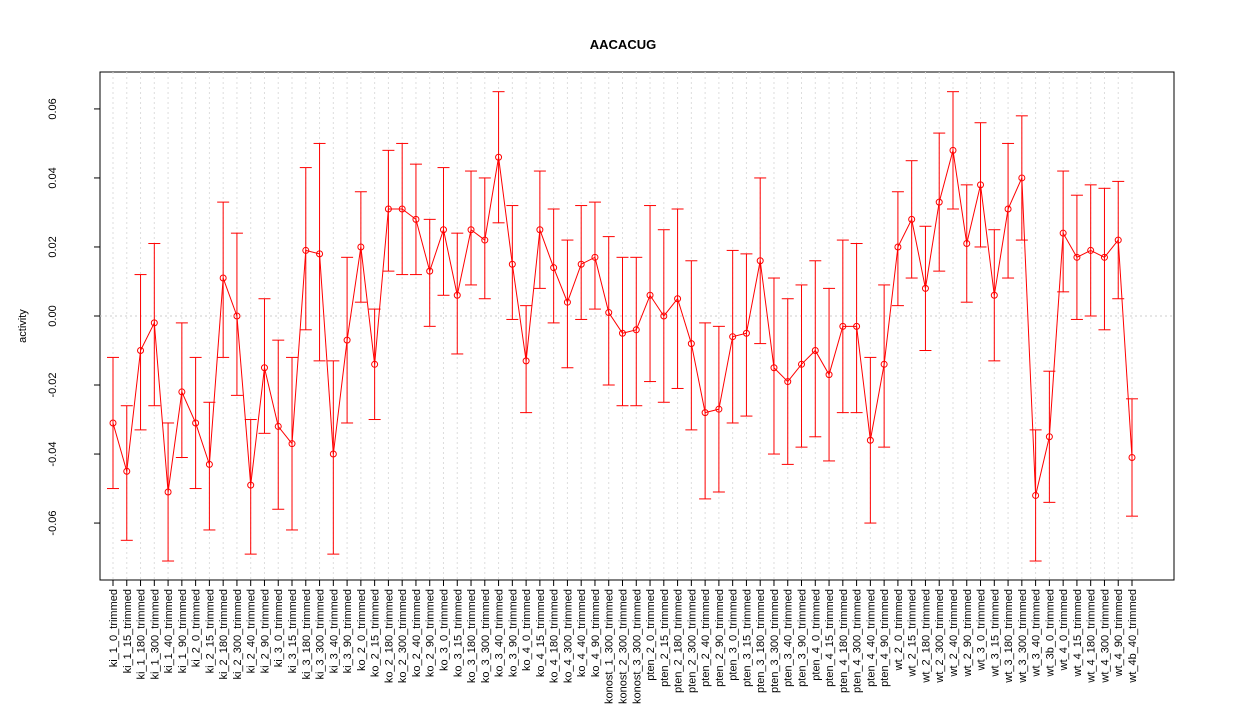  What do you see at coordinates (265, 631) in the screenshot?
I see `x-tick-label: ki_2_90_trimmed` at bounding box center [265, 631].